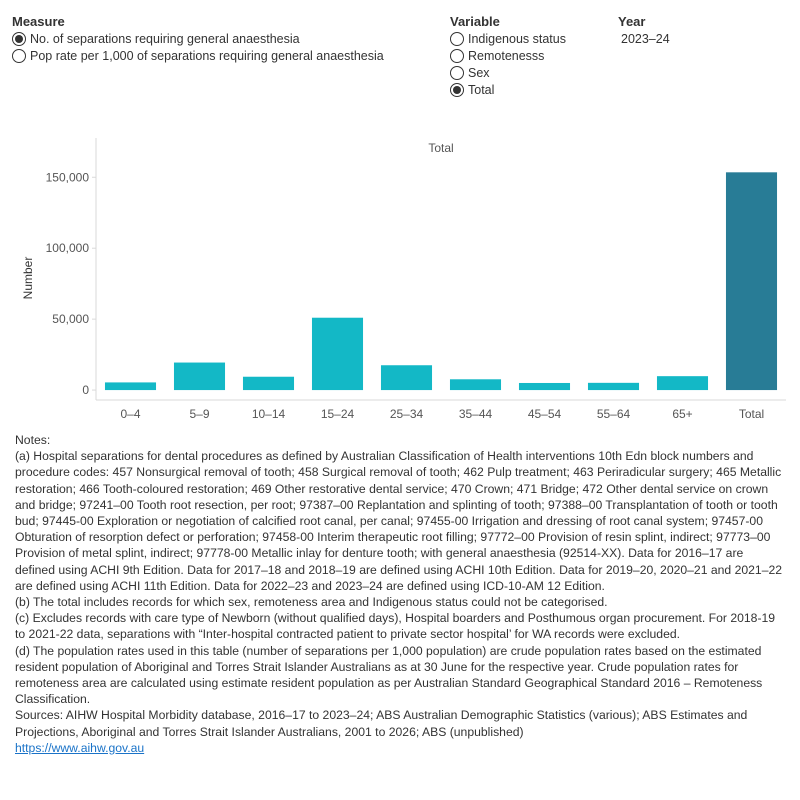  I want to click on x-tick-label: 35–44, so click(476, 414).